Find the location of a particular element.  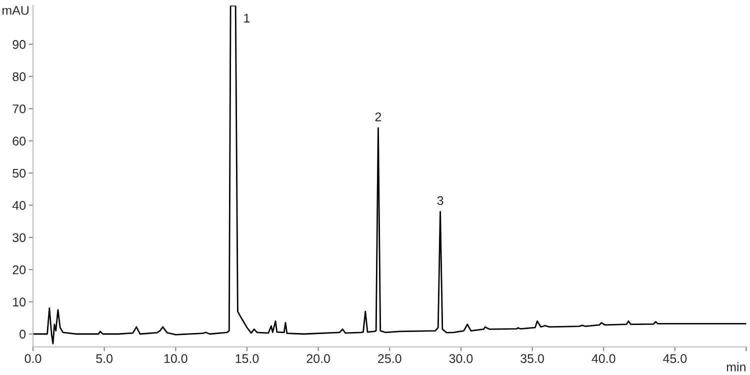

y-tick-label: 60 is located at coordinates (19, 141).